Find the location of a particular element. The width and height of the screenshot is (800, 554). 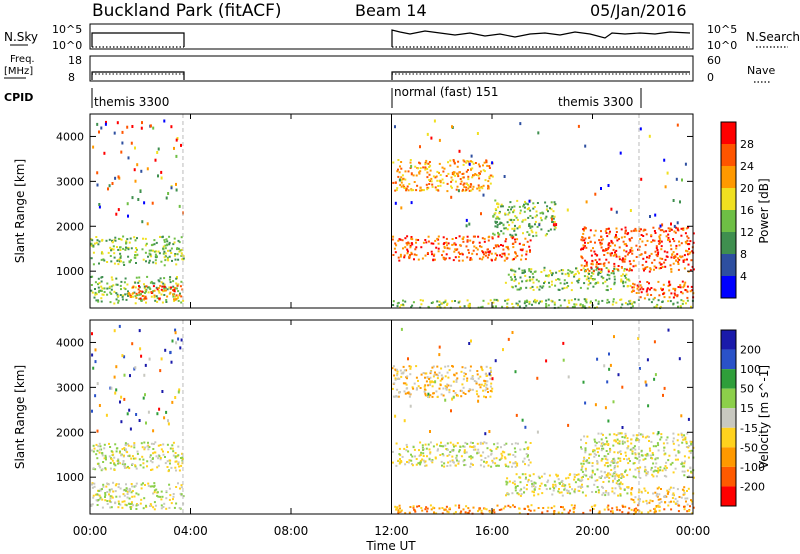

power-colorbar-swatch is located at coordinates (728, 133).